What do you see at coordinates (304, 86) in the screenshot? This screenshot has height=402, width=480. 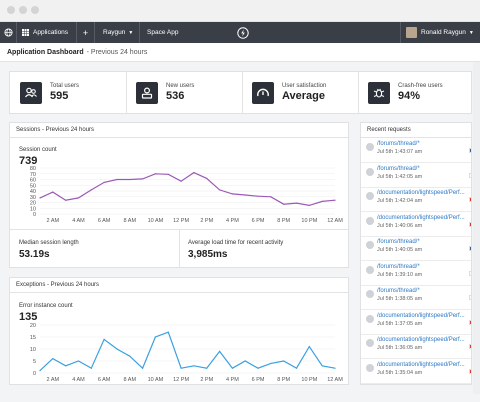 I see `stat-label: User satisfaction` at bounding box center [304, 86].